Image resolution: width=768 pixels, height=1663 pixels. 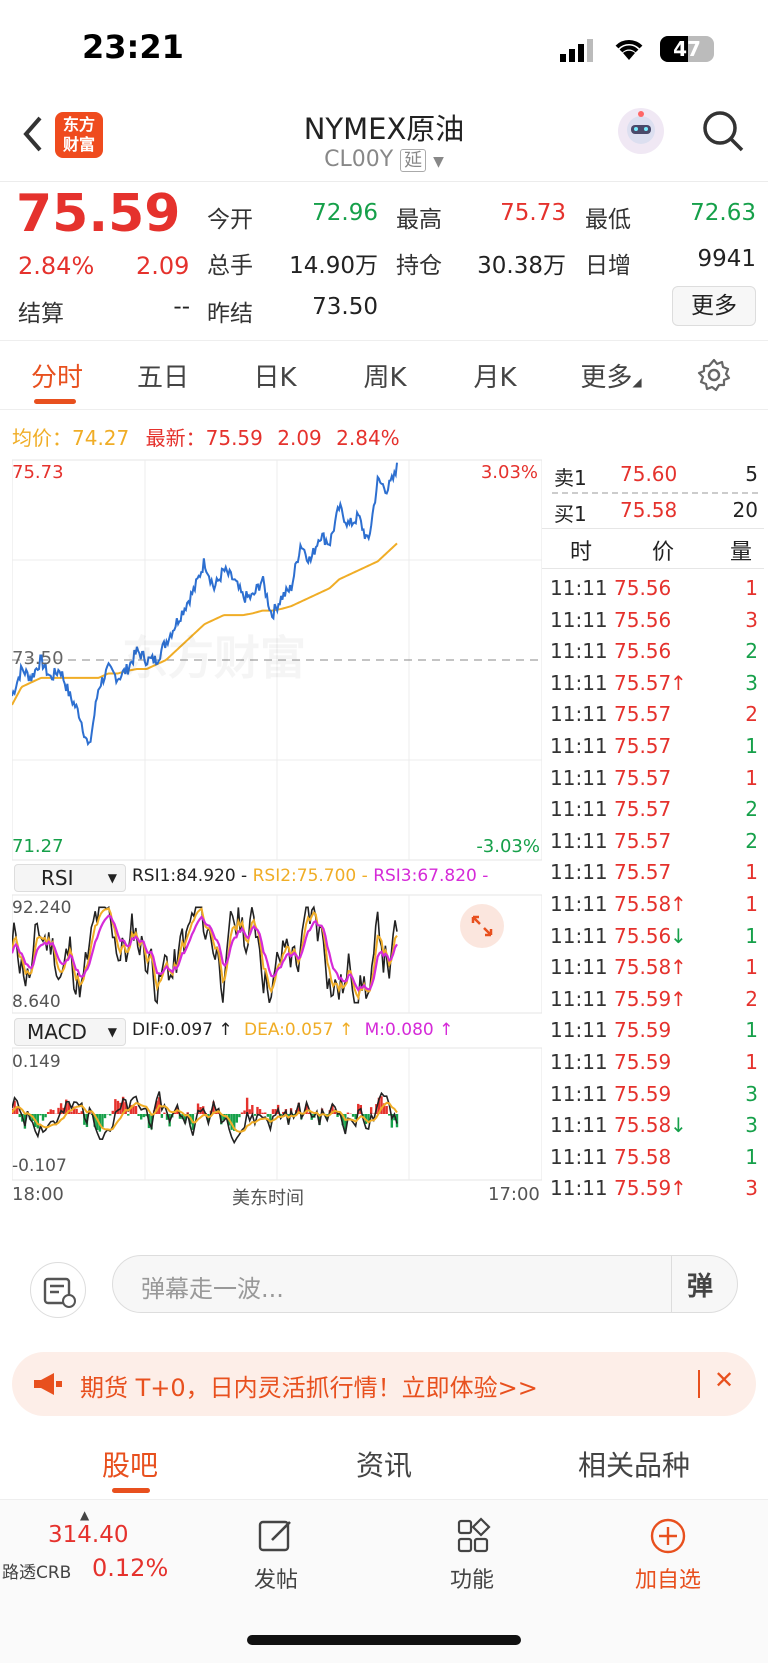 I want to click on close-icon: ✕, so click(x=724, y=1380).